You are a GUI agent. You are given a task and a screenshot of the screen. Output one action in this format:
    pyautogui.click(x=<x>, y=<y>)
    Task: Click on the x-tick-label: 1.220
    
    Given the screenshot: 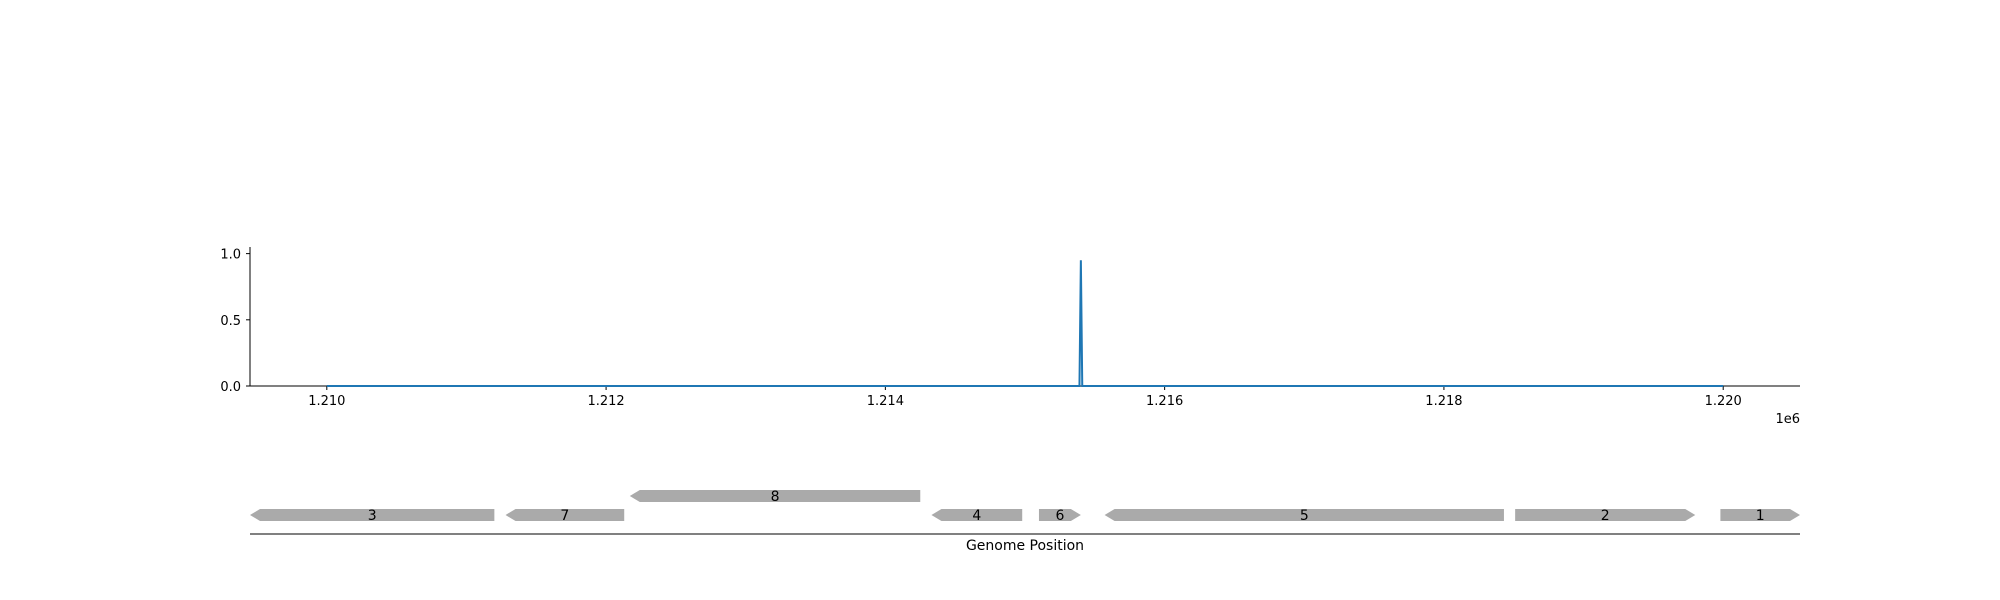 What is the action you would take?
    pyautogui.click(x=1723, y=401)
    